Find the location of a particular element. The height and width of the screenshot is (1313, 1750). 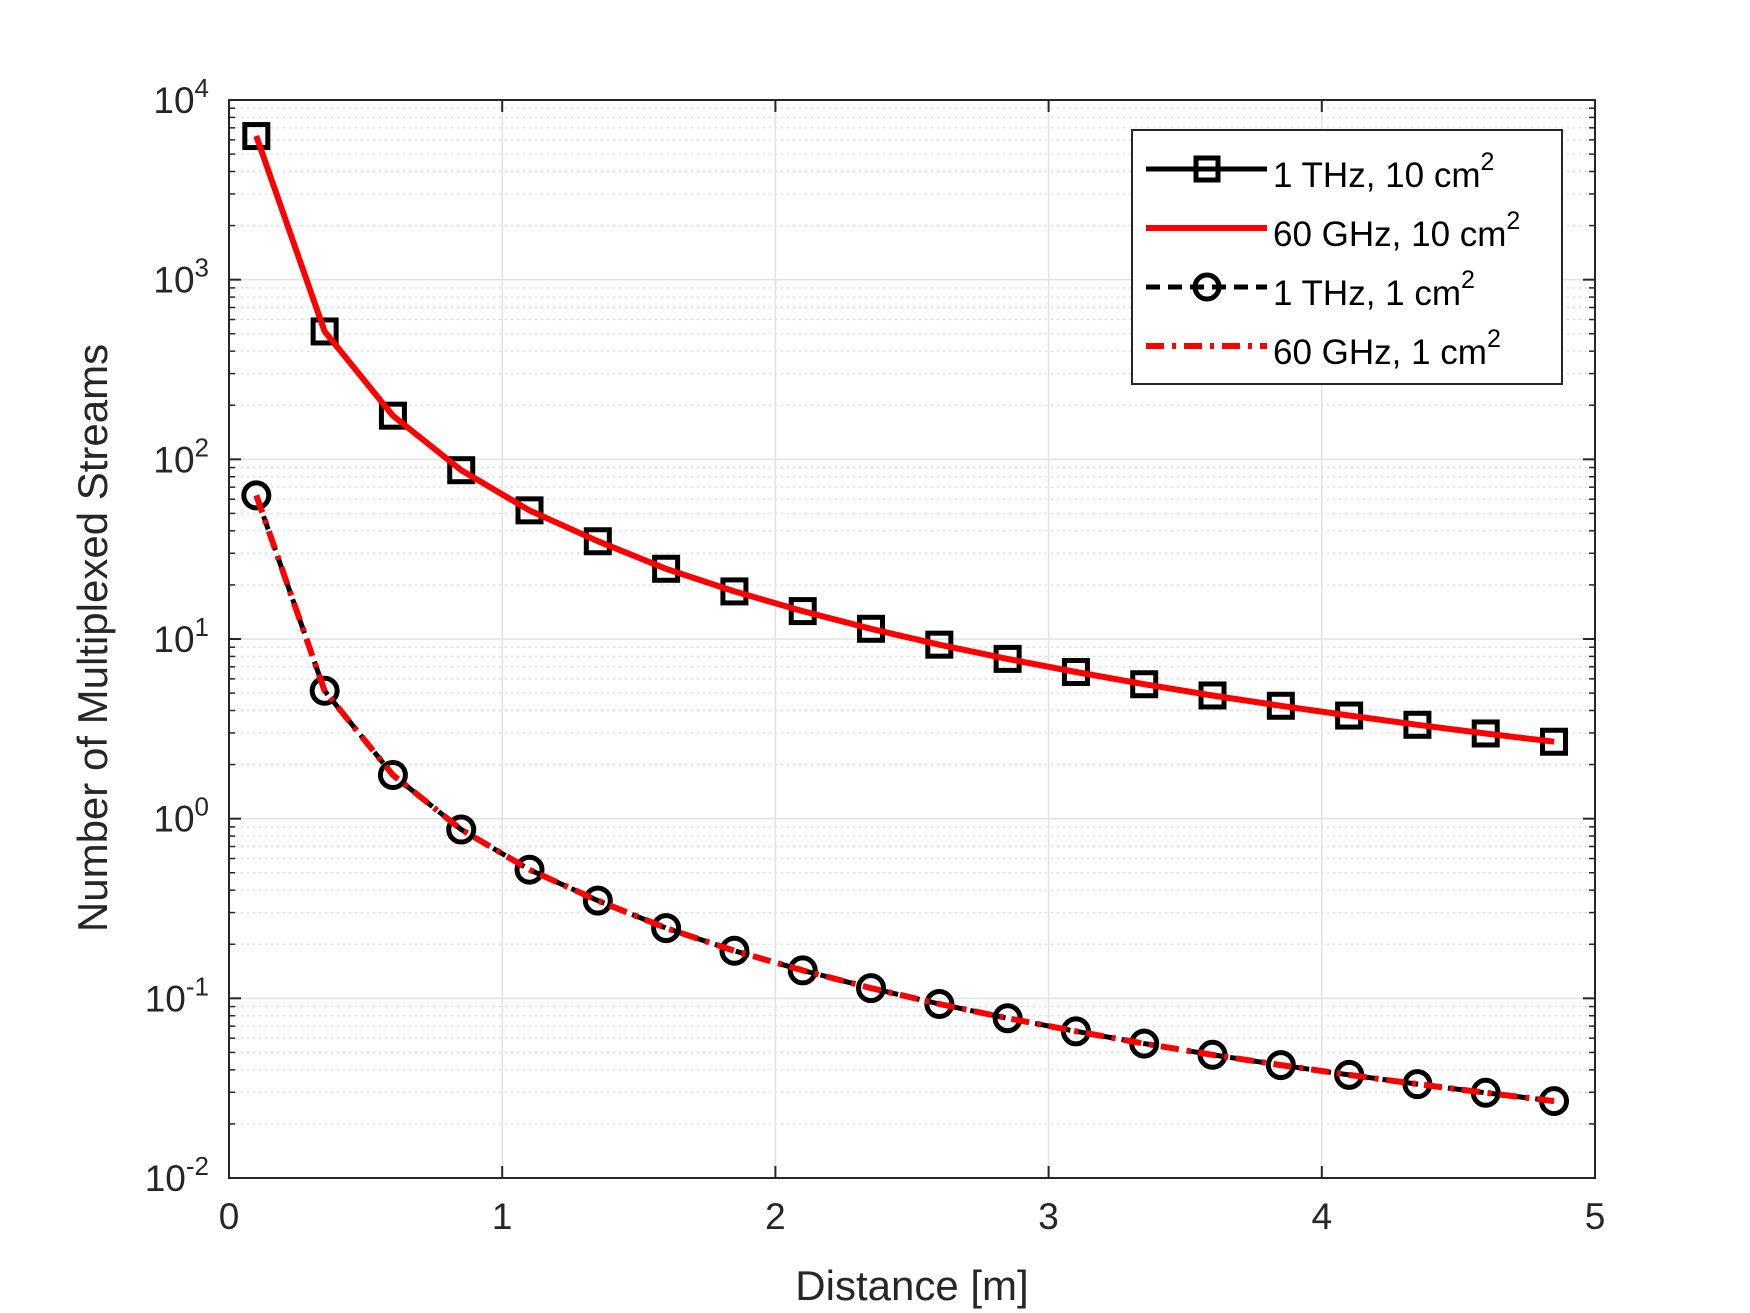

y-tick-label: 10⁰ is located at coordinates (181, 816).